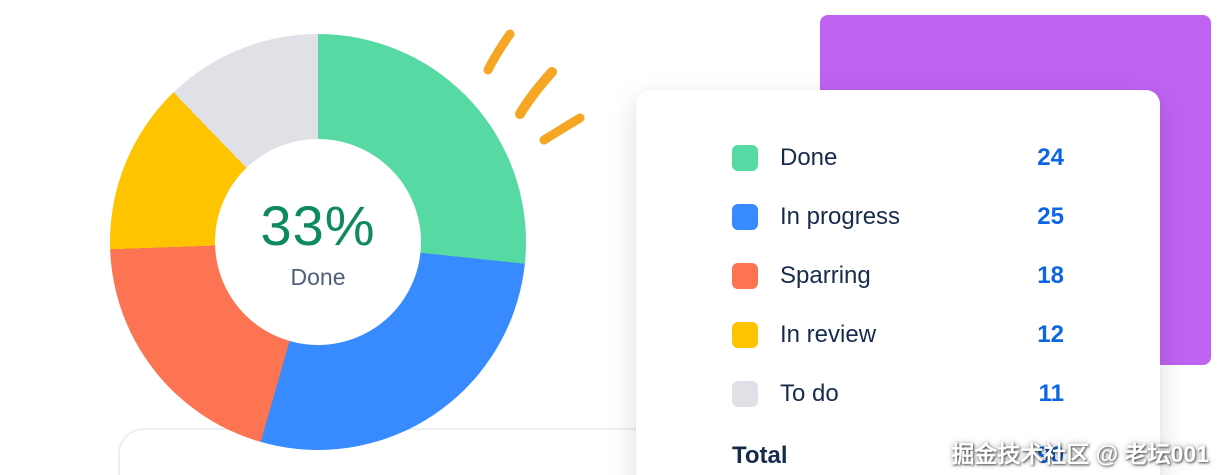  Describe the element at coordinates (745, 393) in the screenshot. I see `legend-swatch-to-do` at that location.